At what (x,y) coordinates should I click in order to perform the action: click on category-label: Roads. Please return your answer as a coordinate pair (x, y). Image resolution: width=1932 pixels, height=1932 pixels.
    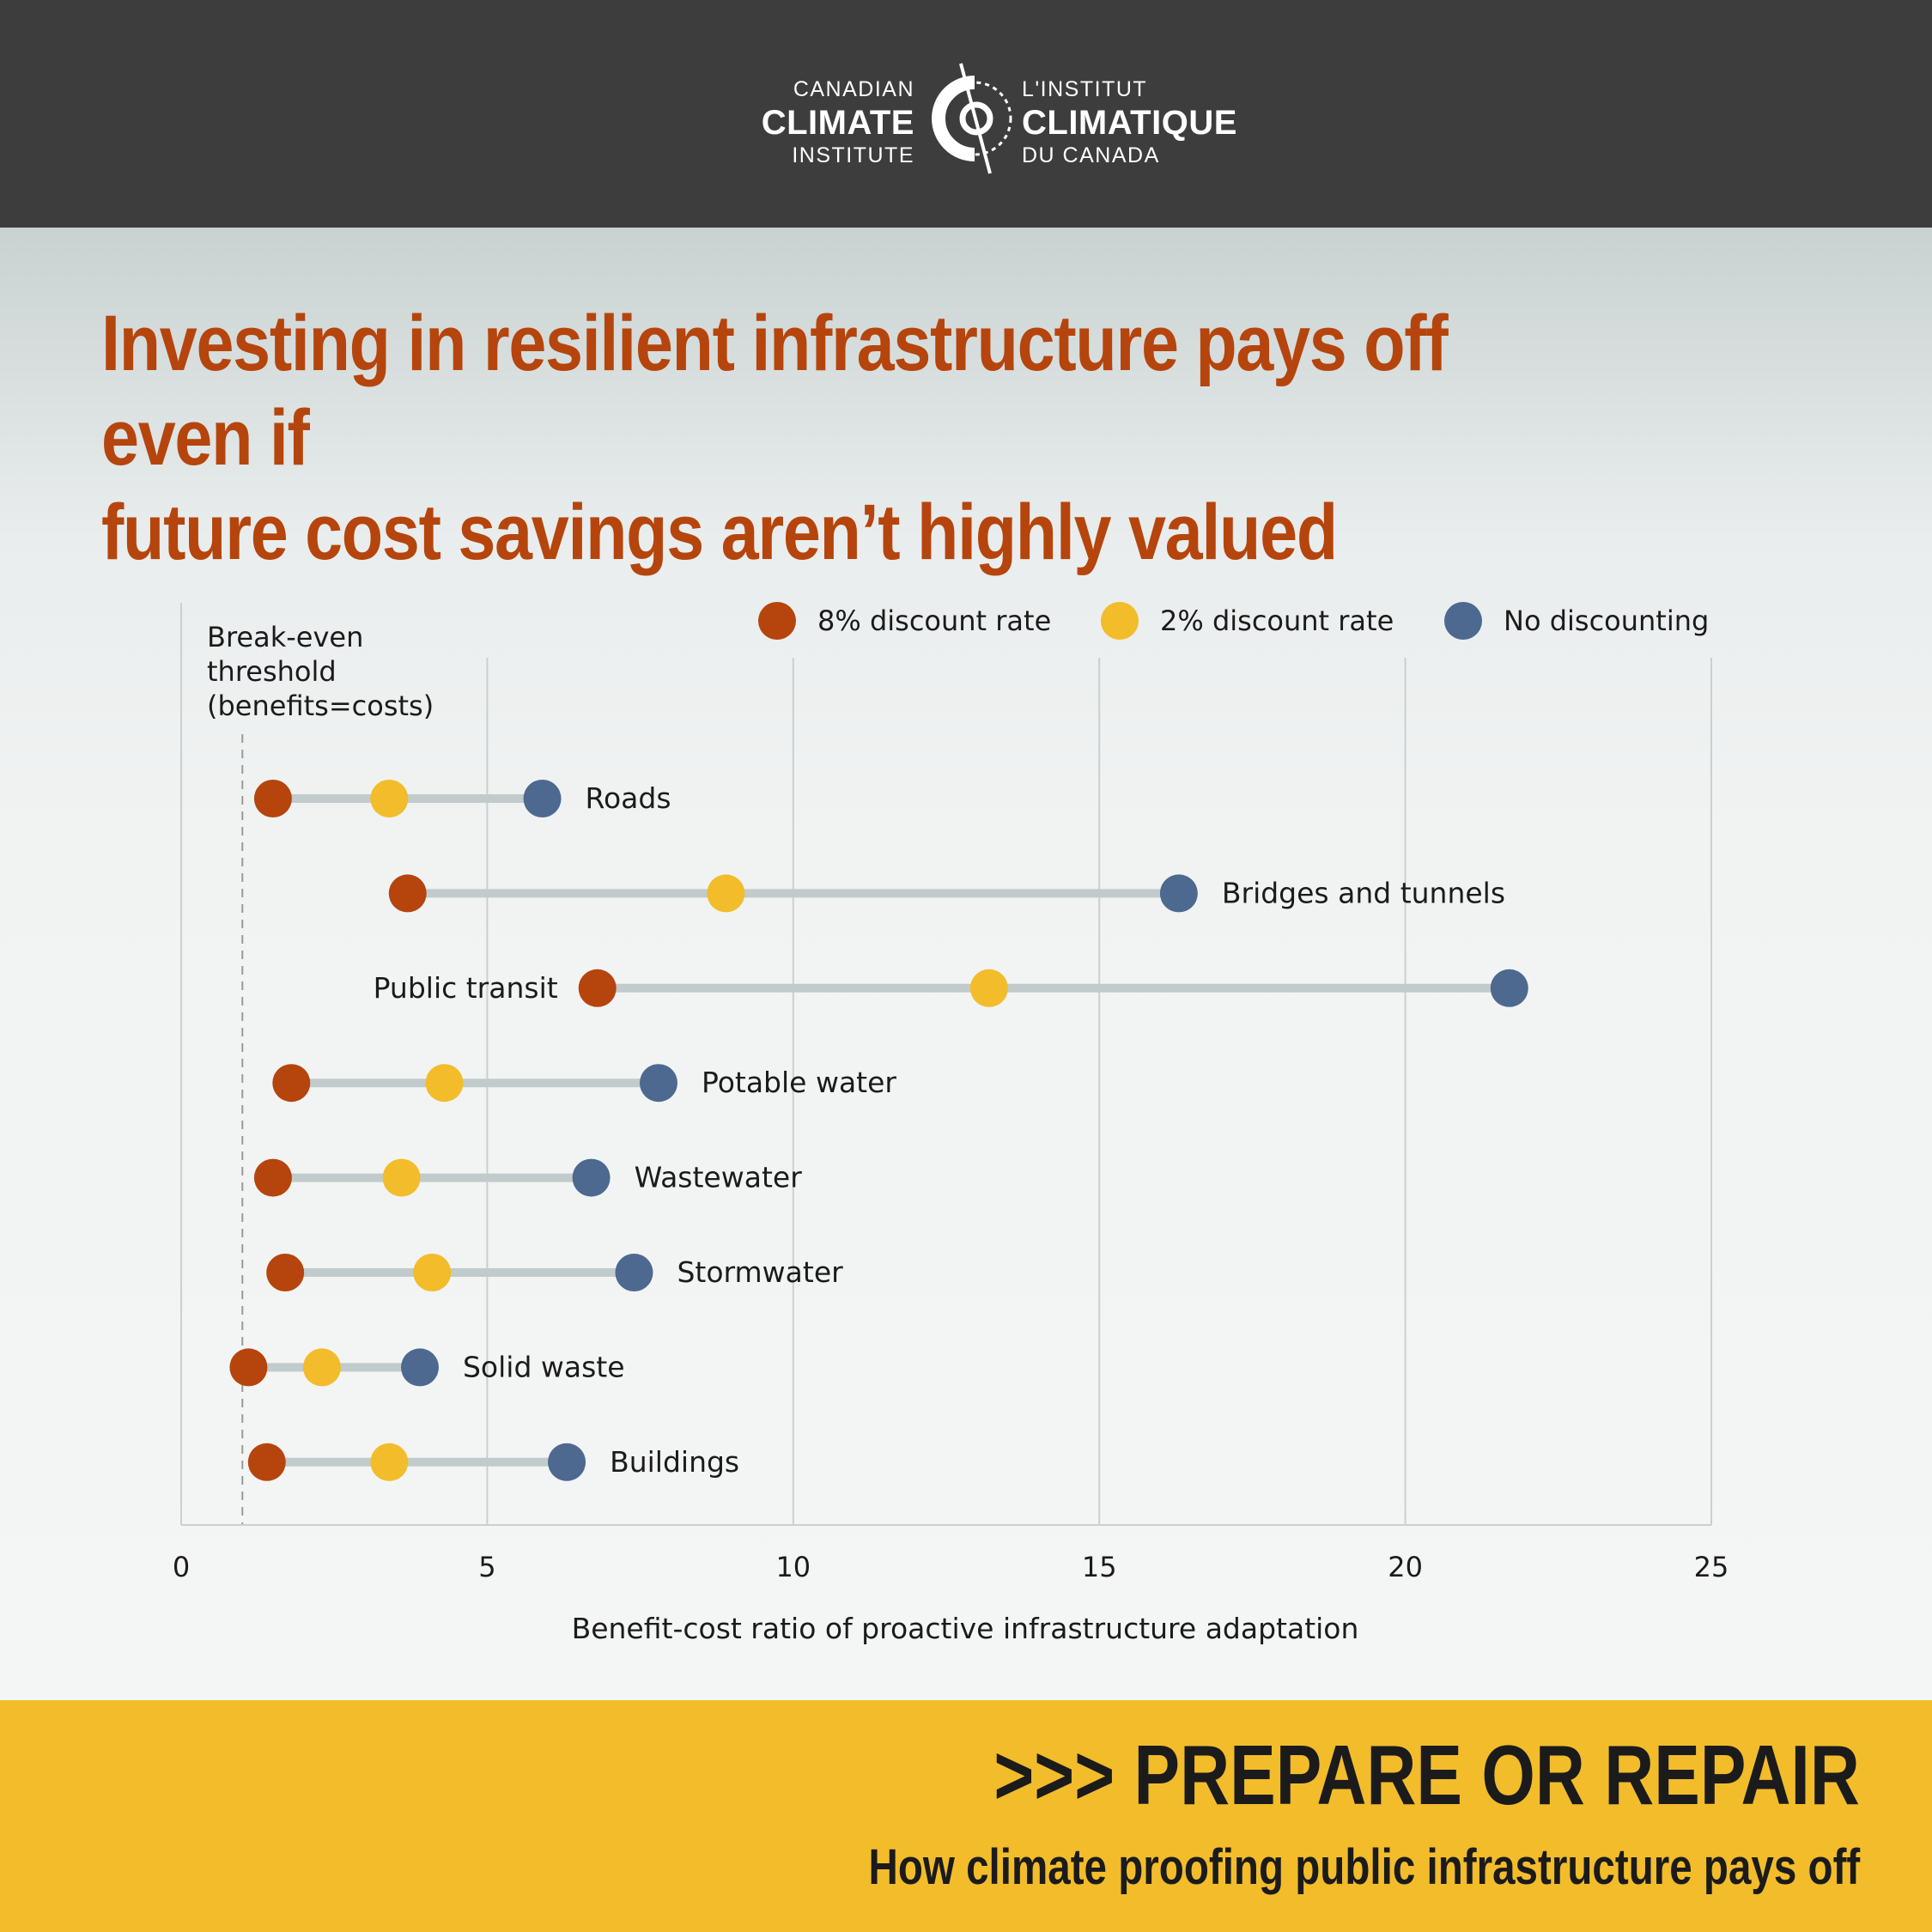
    Looking at the image, I should click on (629, 798).